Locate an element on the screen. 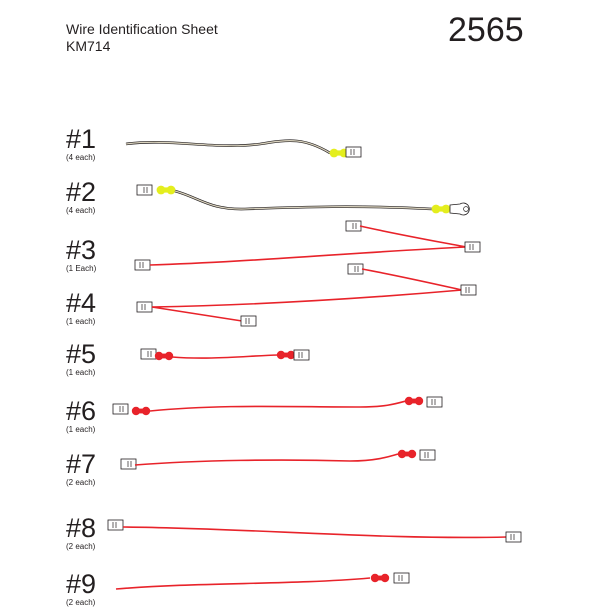 This screenshot has height=614, width=614. wire-label-5: #5 (1 each) is located at coordinates (81, 359).